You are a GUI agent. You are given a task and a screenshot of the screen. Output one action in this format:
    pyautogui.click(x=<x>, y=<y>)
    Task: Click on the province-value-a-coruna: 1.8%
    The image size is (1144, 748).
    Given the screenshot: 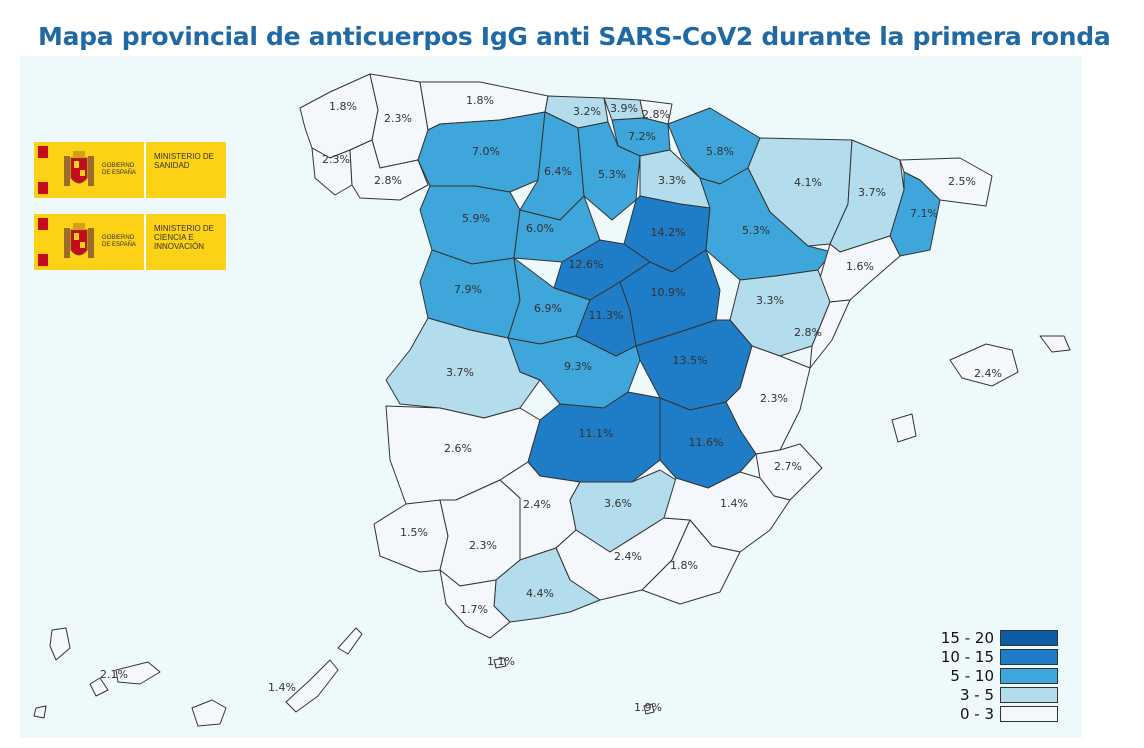 What is the action you would take?
    pyautogui.click(x=343, y=106)
    